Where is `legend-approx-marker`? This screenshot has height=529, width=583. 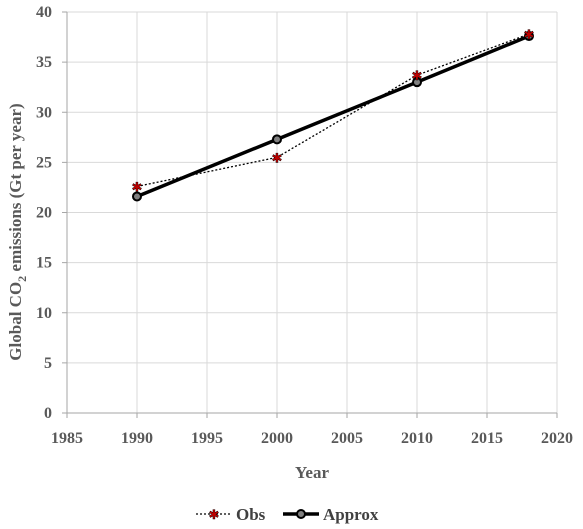 legend-approx-marker is located at coordinates (301, 514).